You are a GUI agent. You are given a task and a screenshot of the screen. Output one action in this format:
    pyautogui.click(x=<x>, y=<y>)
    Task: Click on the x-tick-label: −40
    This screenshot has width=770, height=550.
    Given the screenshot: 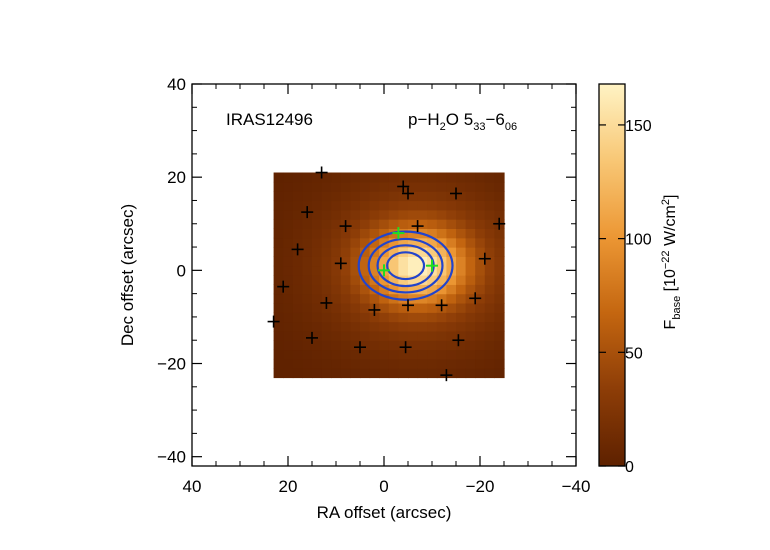 What is the action you would take?
    pyautogui.click(x=576, y=486)
    